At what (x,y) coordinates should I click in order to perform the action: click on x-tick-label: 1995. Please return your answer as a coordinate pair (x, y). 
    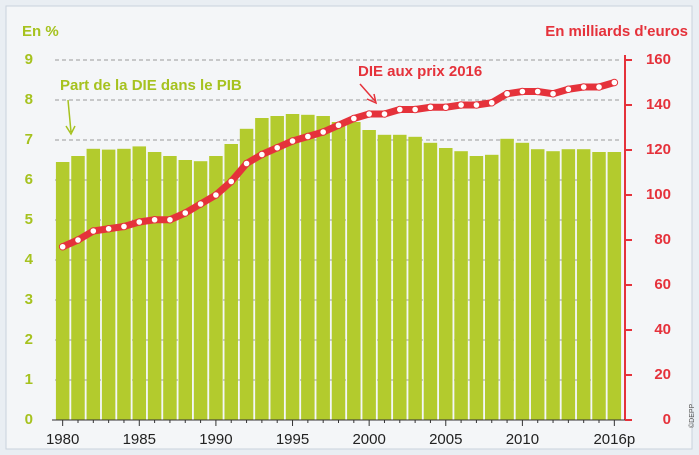
    Looking at the image, I should click on (292, 439).